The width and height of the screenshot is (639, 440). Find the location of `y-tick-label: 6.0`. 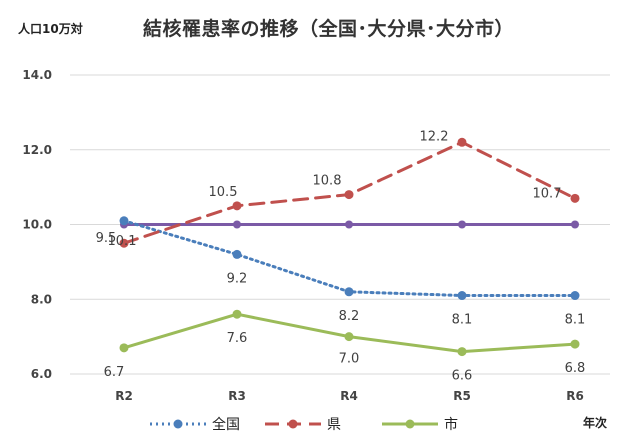

y-tick-label: 6.0 is located at coordinates (41, 374).